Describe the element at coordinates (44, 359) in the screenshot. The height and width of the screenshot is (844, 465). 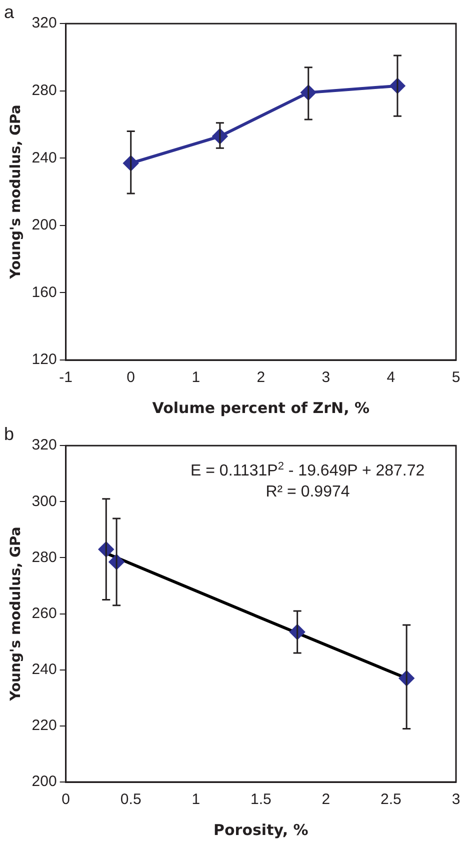
I see `y-tick-label: 120` at that location.